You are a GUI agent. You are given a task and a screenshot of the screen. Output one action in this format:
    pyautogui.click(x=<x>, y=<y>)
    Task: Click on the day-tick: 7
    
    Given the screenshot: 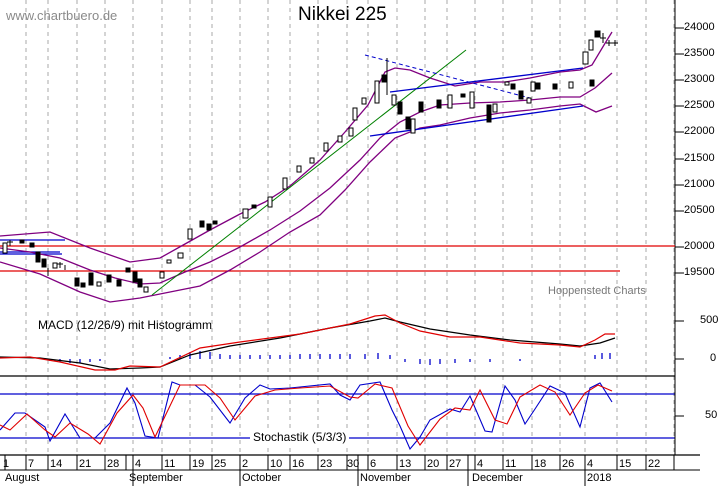 What is the action you would take?
    pyautogui.click(x=31, y=464)
    